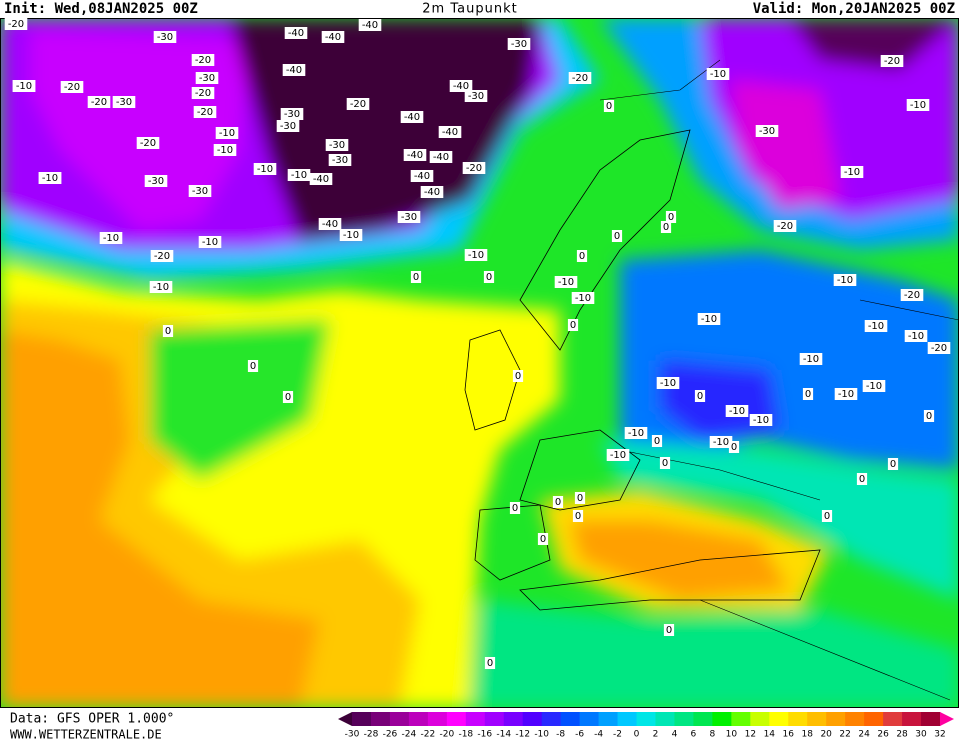 This screenshot has height=741, width=959. I want to click on map-title: 2m Taupunkt, so click(469, 9).